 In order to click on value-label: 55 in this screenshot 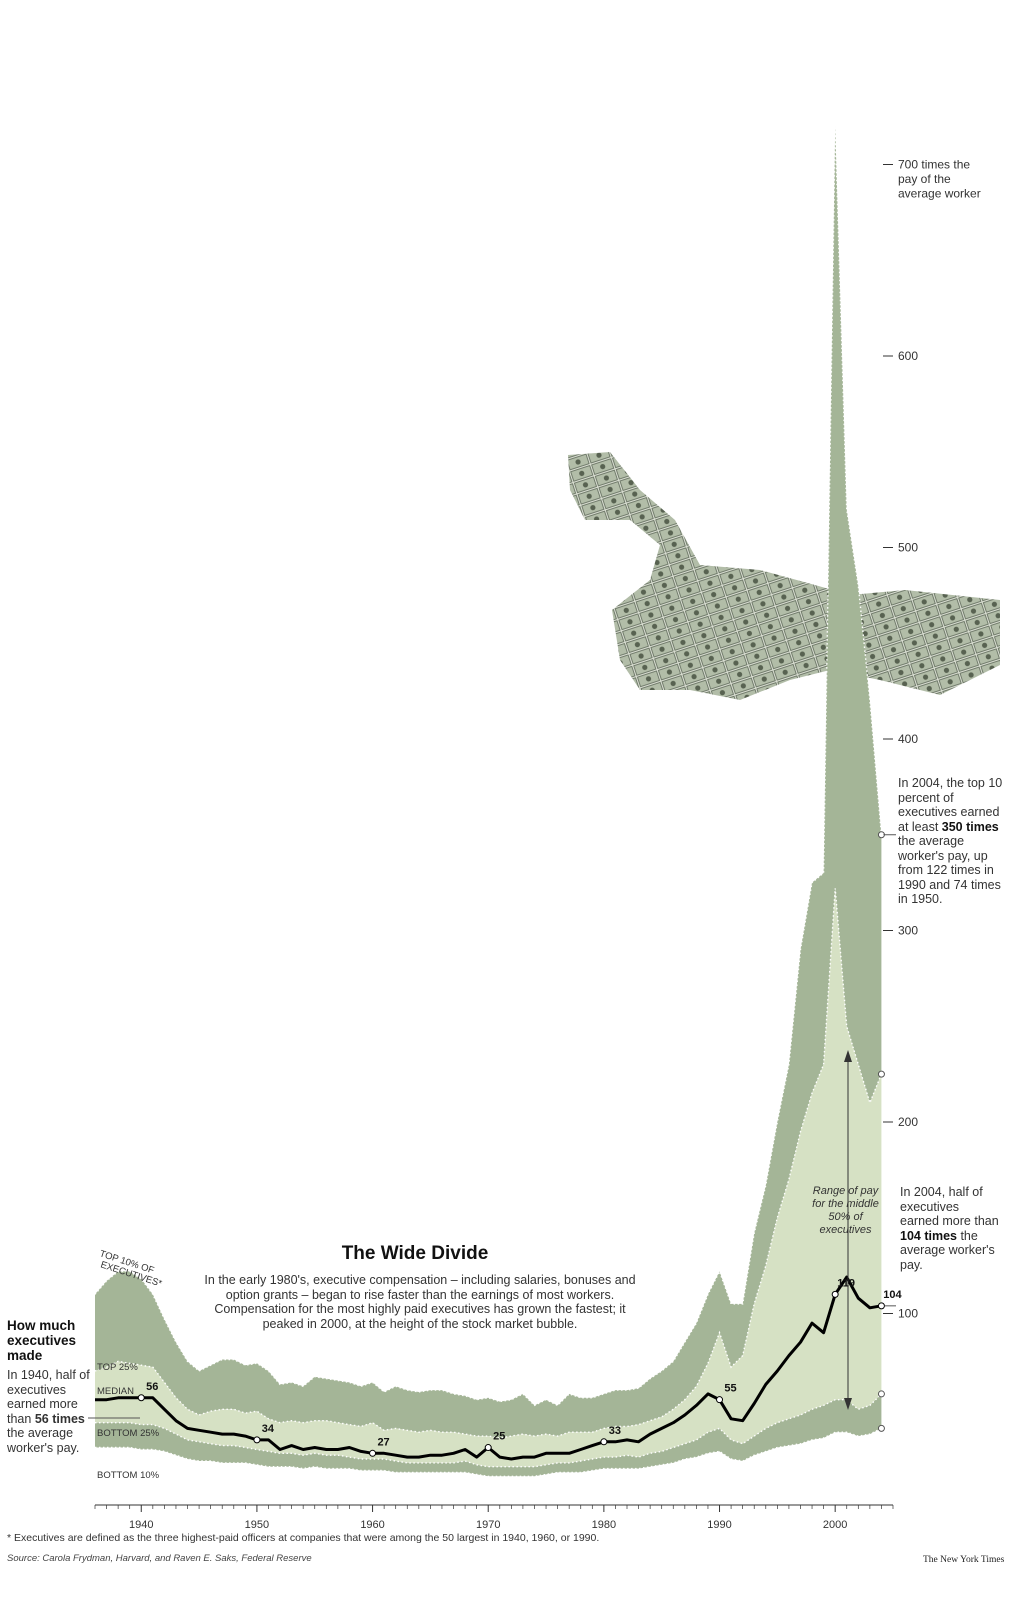, I will do `click(730, 1389)`.